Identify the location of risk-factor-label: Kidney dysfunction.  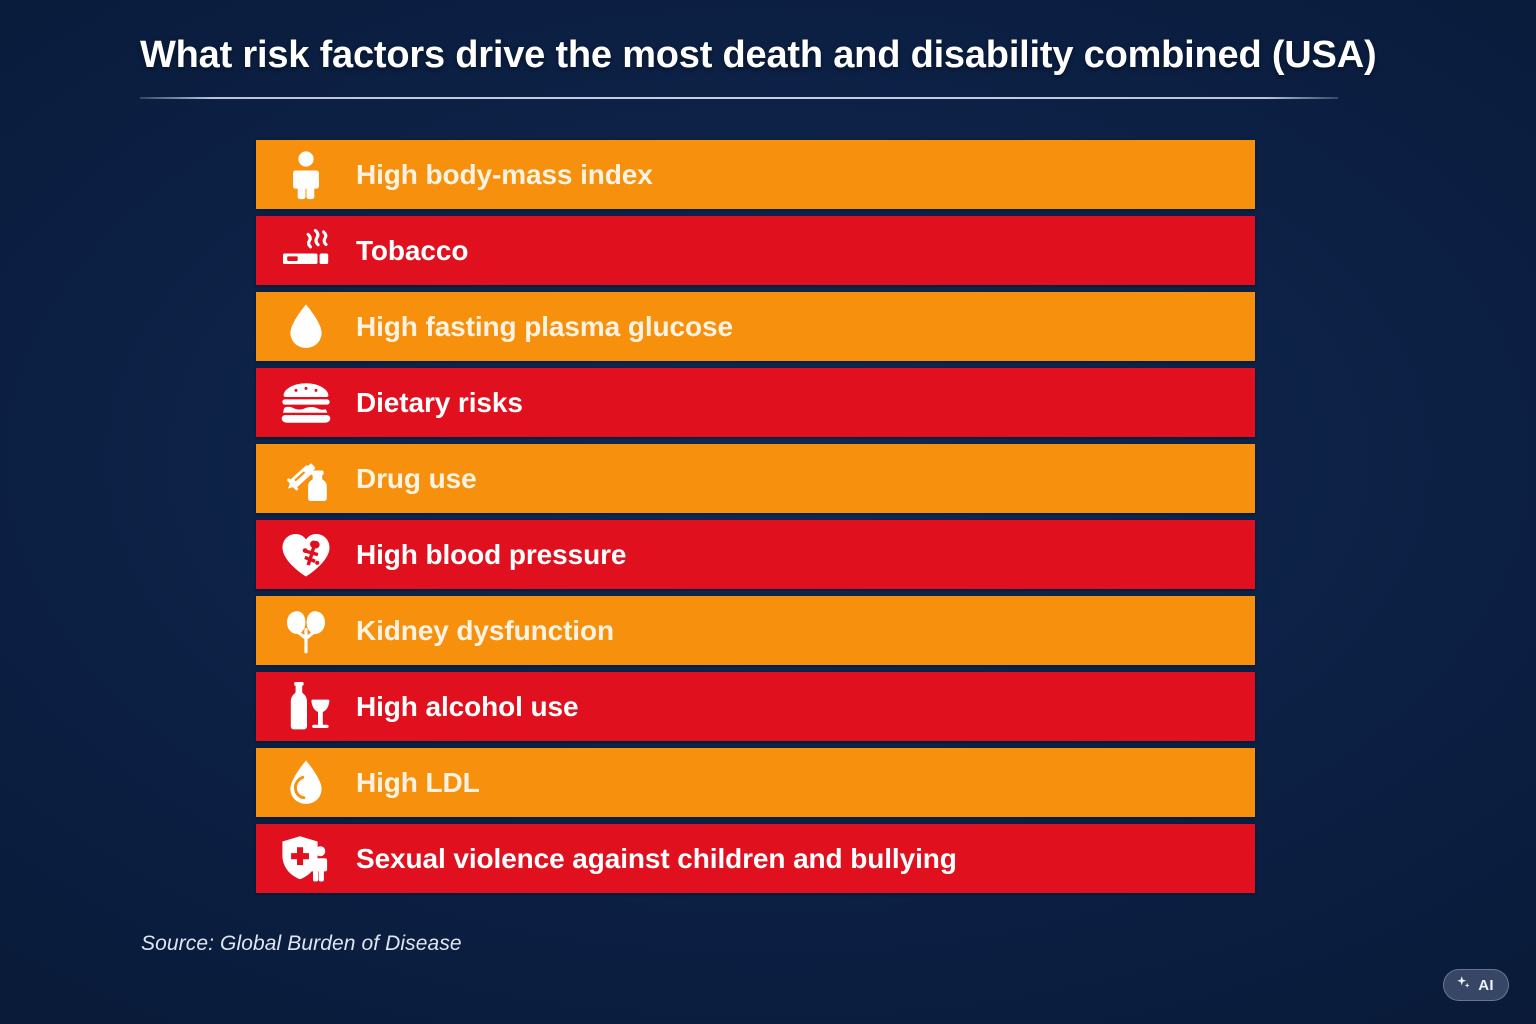
(485, 630).